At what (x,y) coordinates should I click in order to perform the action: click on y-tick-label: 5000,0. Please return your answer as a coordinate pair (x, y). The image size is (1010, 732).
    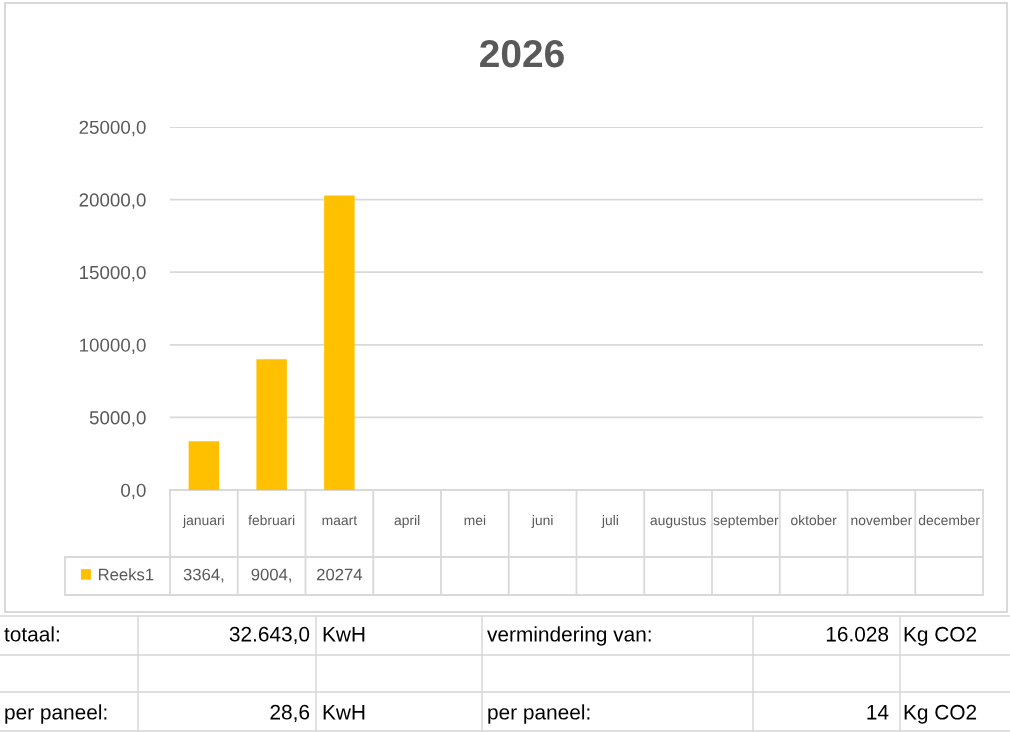
    Looking at the image, I should click on (117, 419).